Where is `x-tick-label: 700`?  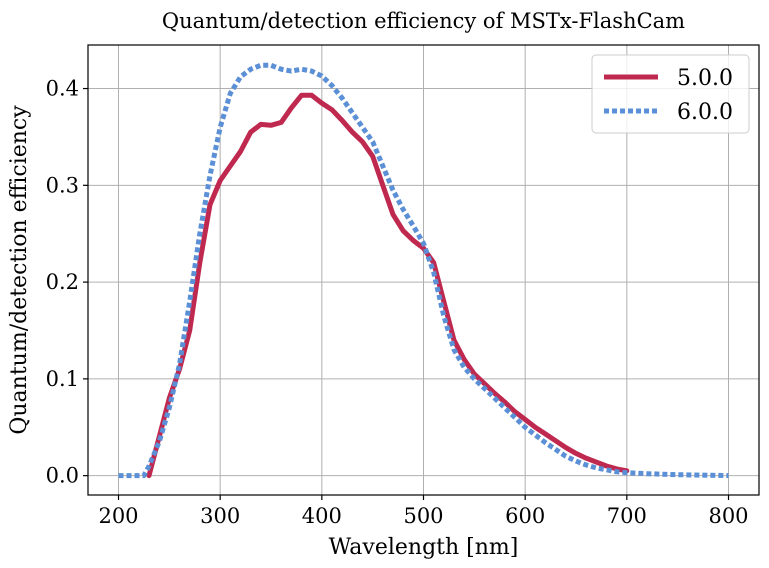
x-tick-label: 700 is located at coordinates (627, 516).